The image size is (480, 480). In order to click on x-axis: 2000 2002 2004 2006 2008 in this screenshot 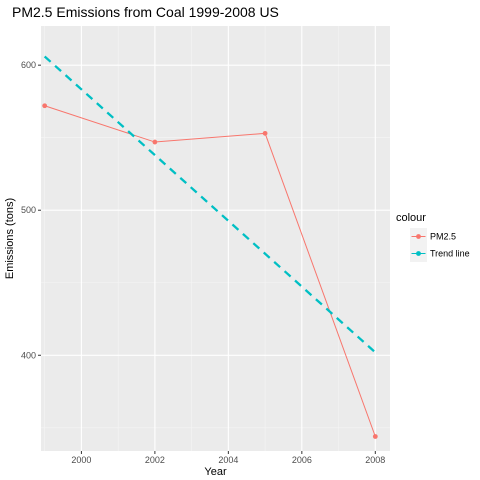, I will do `click(228, 458)`.